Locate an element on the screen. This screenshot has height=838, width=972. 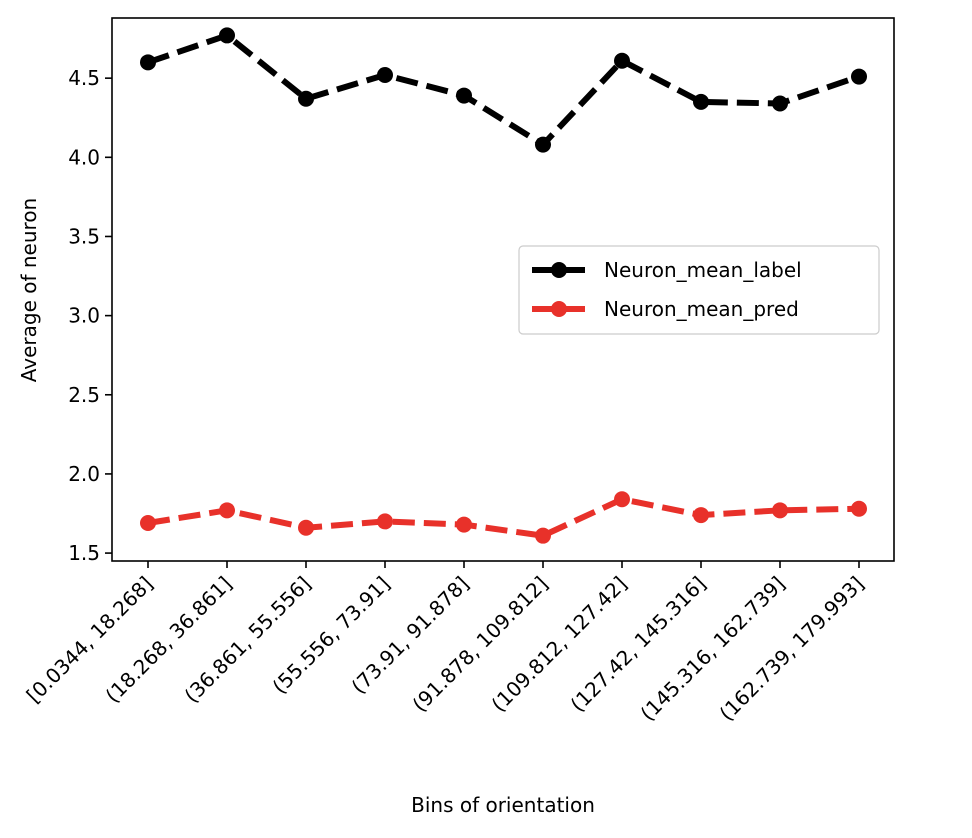
legend-entry-pred: Neuron_mean_pred is located at coordinates (701, 309).